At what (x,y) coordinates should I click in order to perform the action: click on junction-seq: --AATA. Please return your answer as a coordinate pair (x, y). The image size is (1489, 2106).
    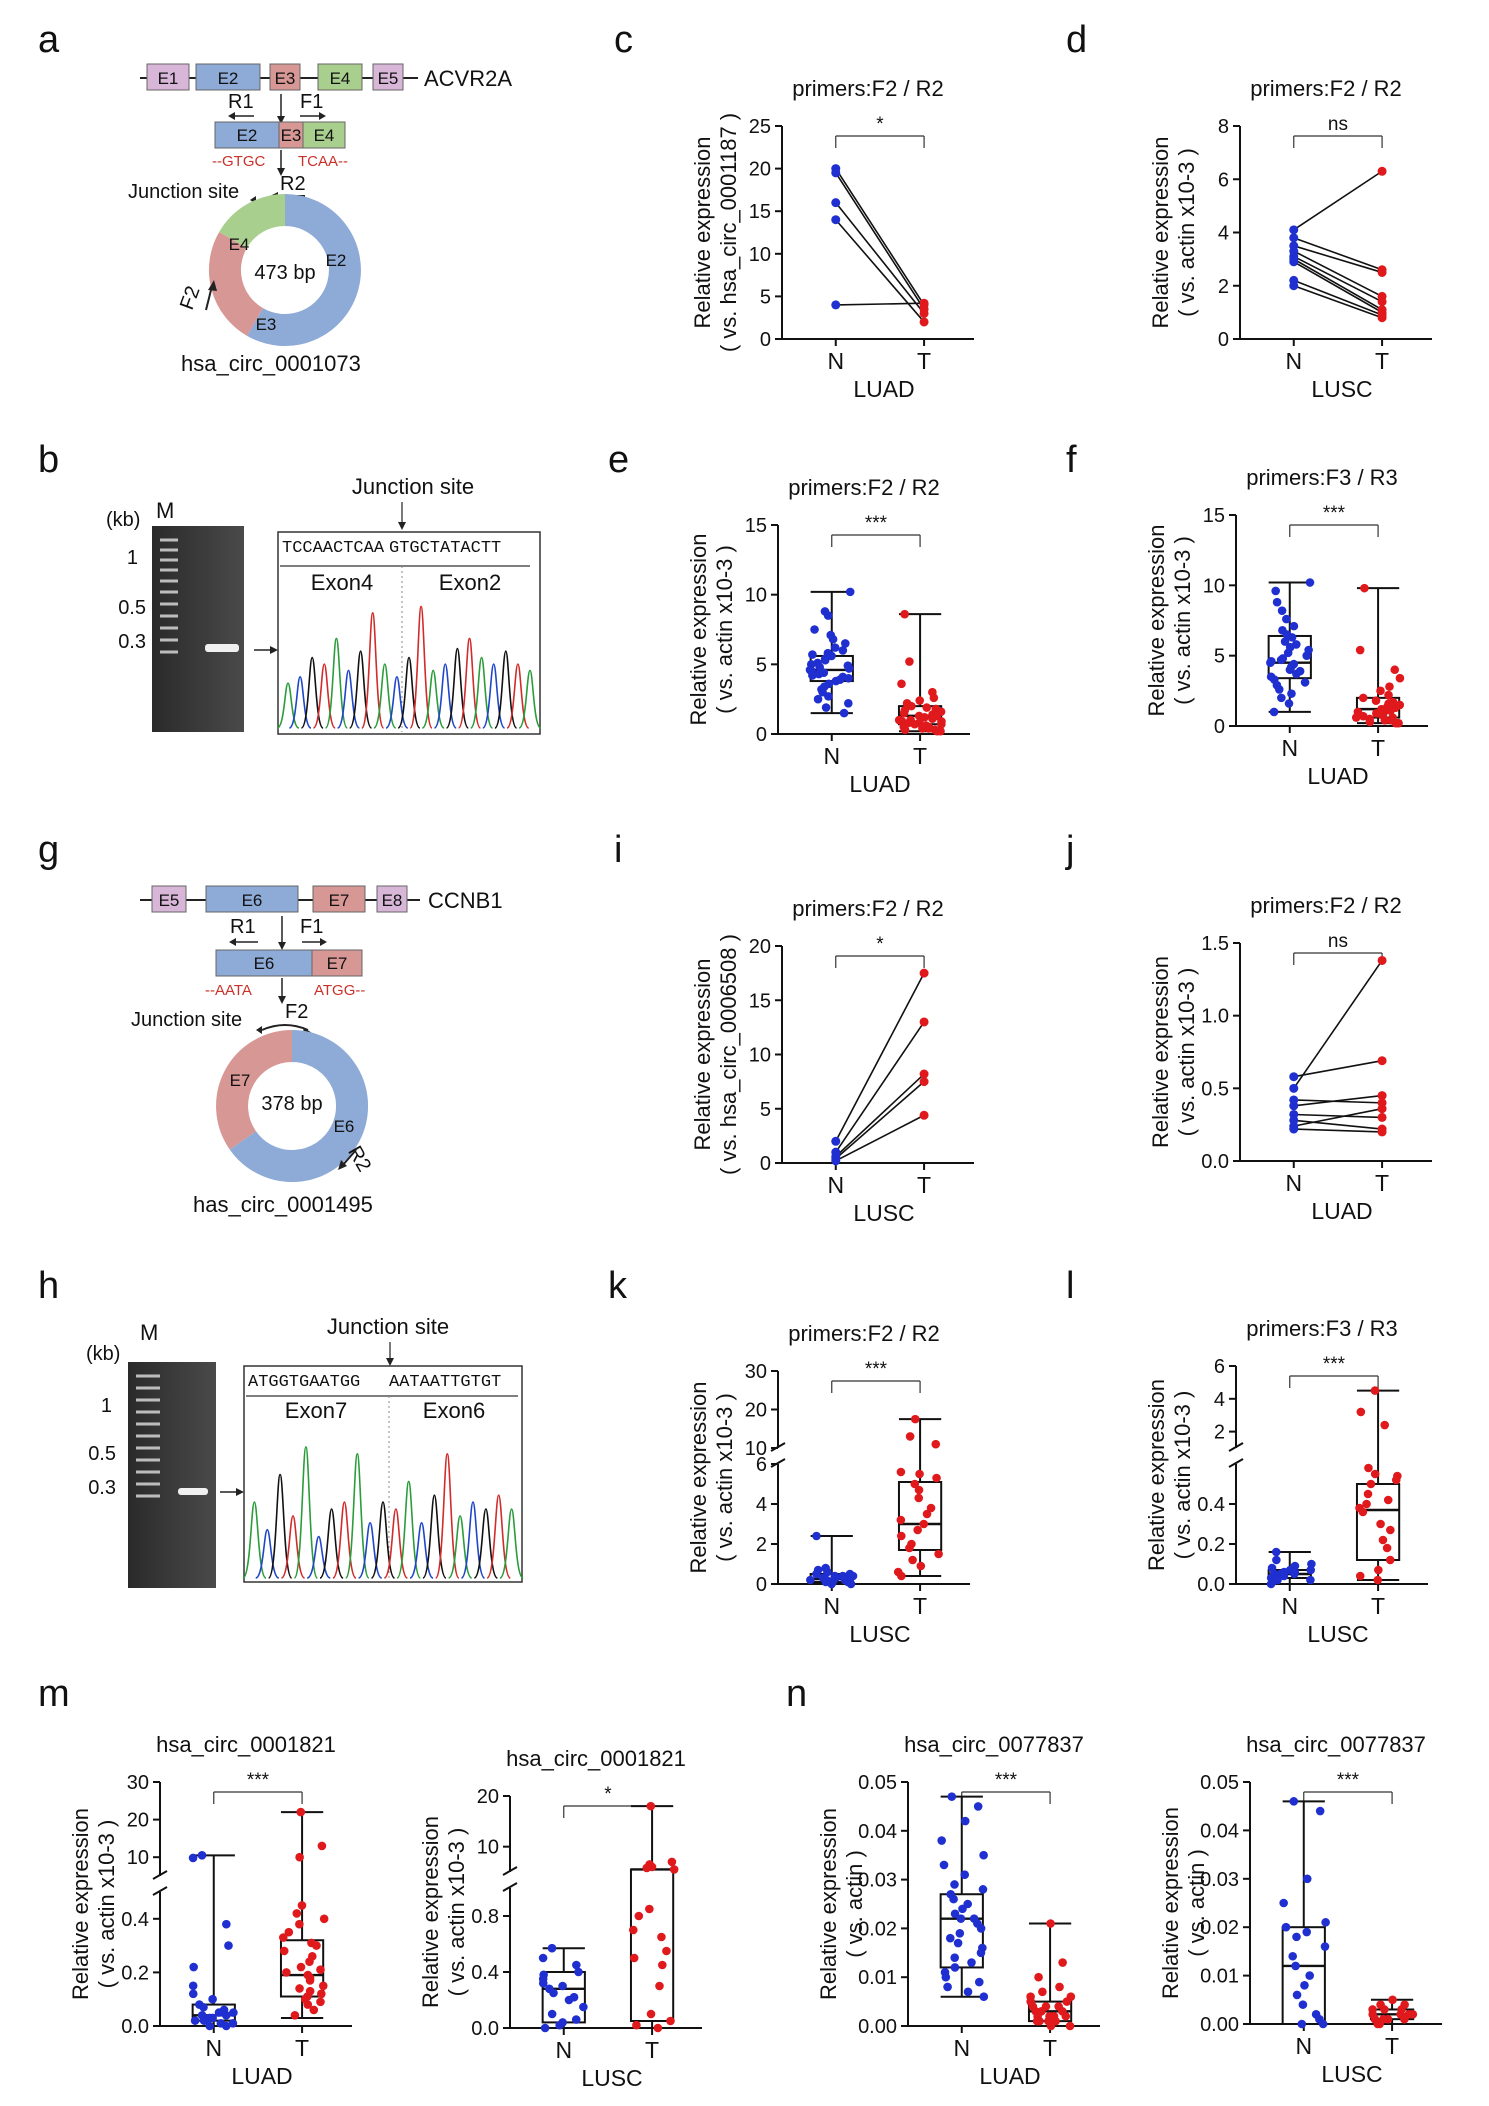
    Looking at the image, I should click on (228, 990).